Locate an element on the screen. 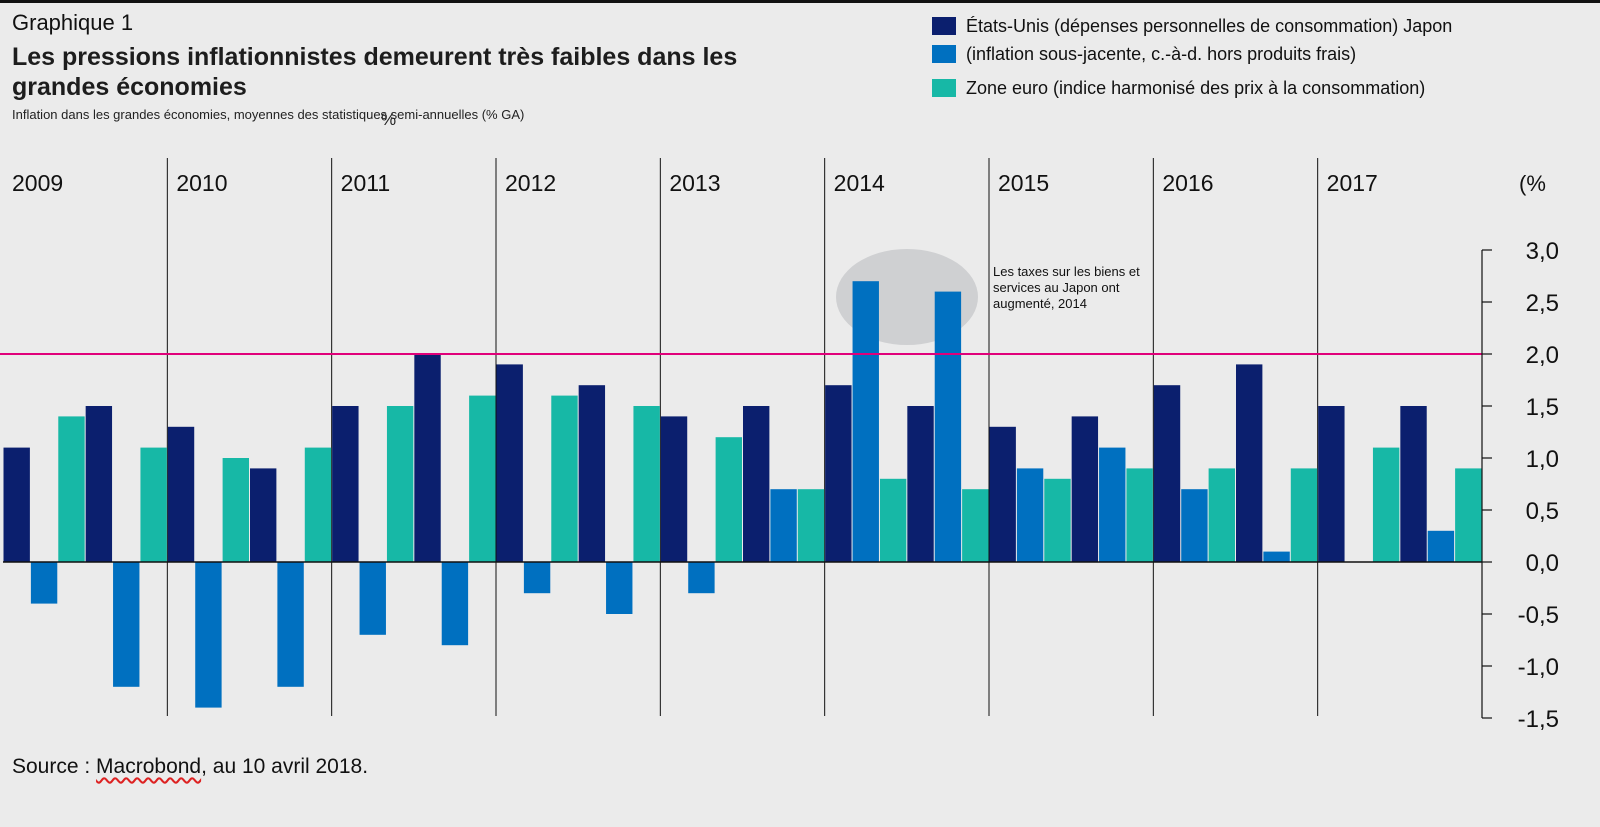 The width and height of the screenshot is (1600, 827). year-label: 2011 is located at coordinates (365, 183).